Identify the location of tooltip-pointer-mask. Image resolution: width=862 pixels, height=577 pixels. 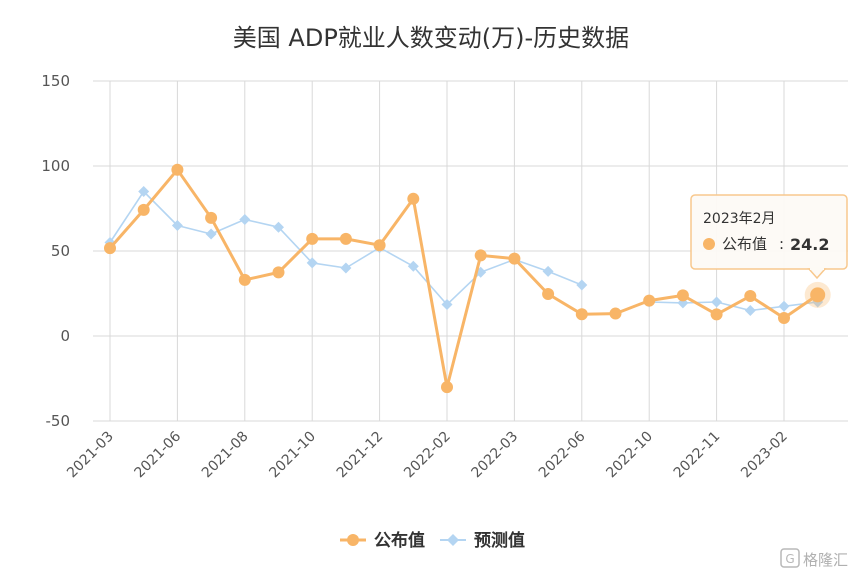
(817, 268).